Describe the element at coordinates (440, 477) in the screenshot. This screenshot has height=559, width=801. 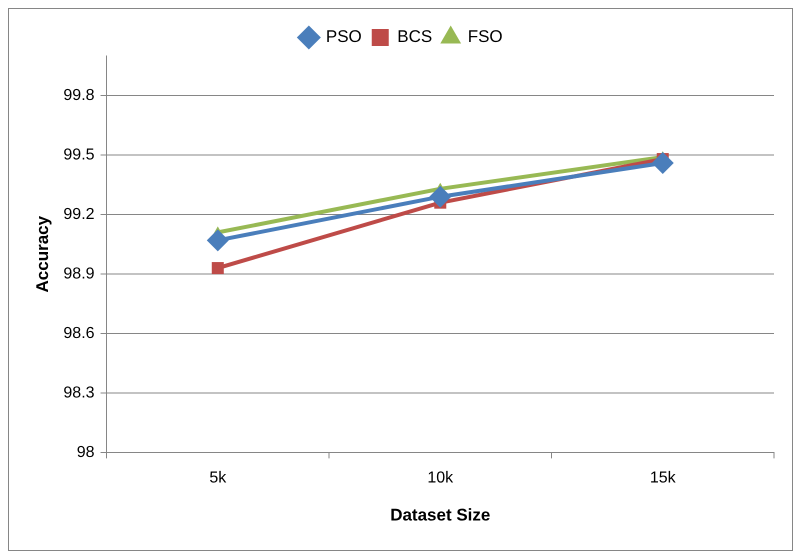
I see `x-tick-label: 10k` at that location.